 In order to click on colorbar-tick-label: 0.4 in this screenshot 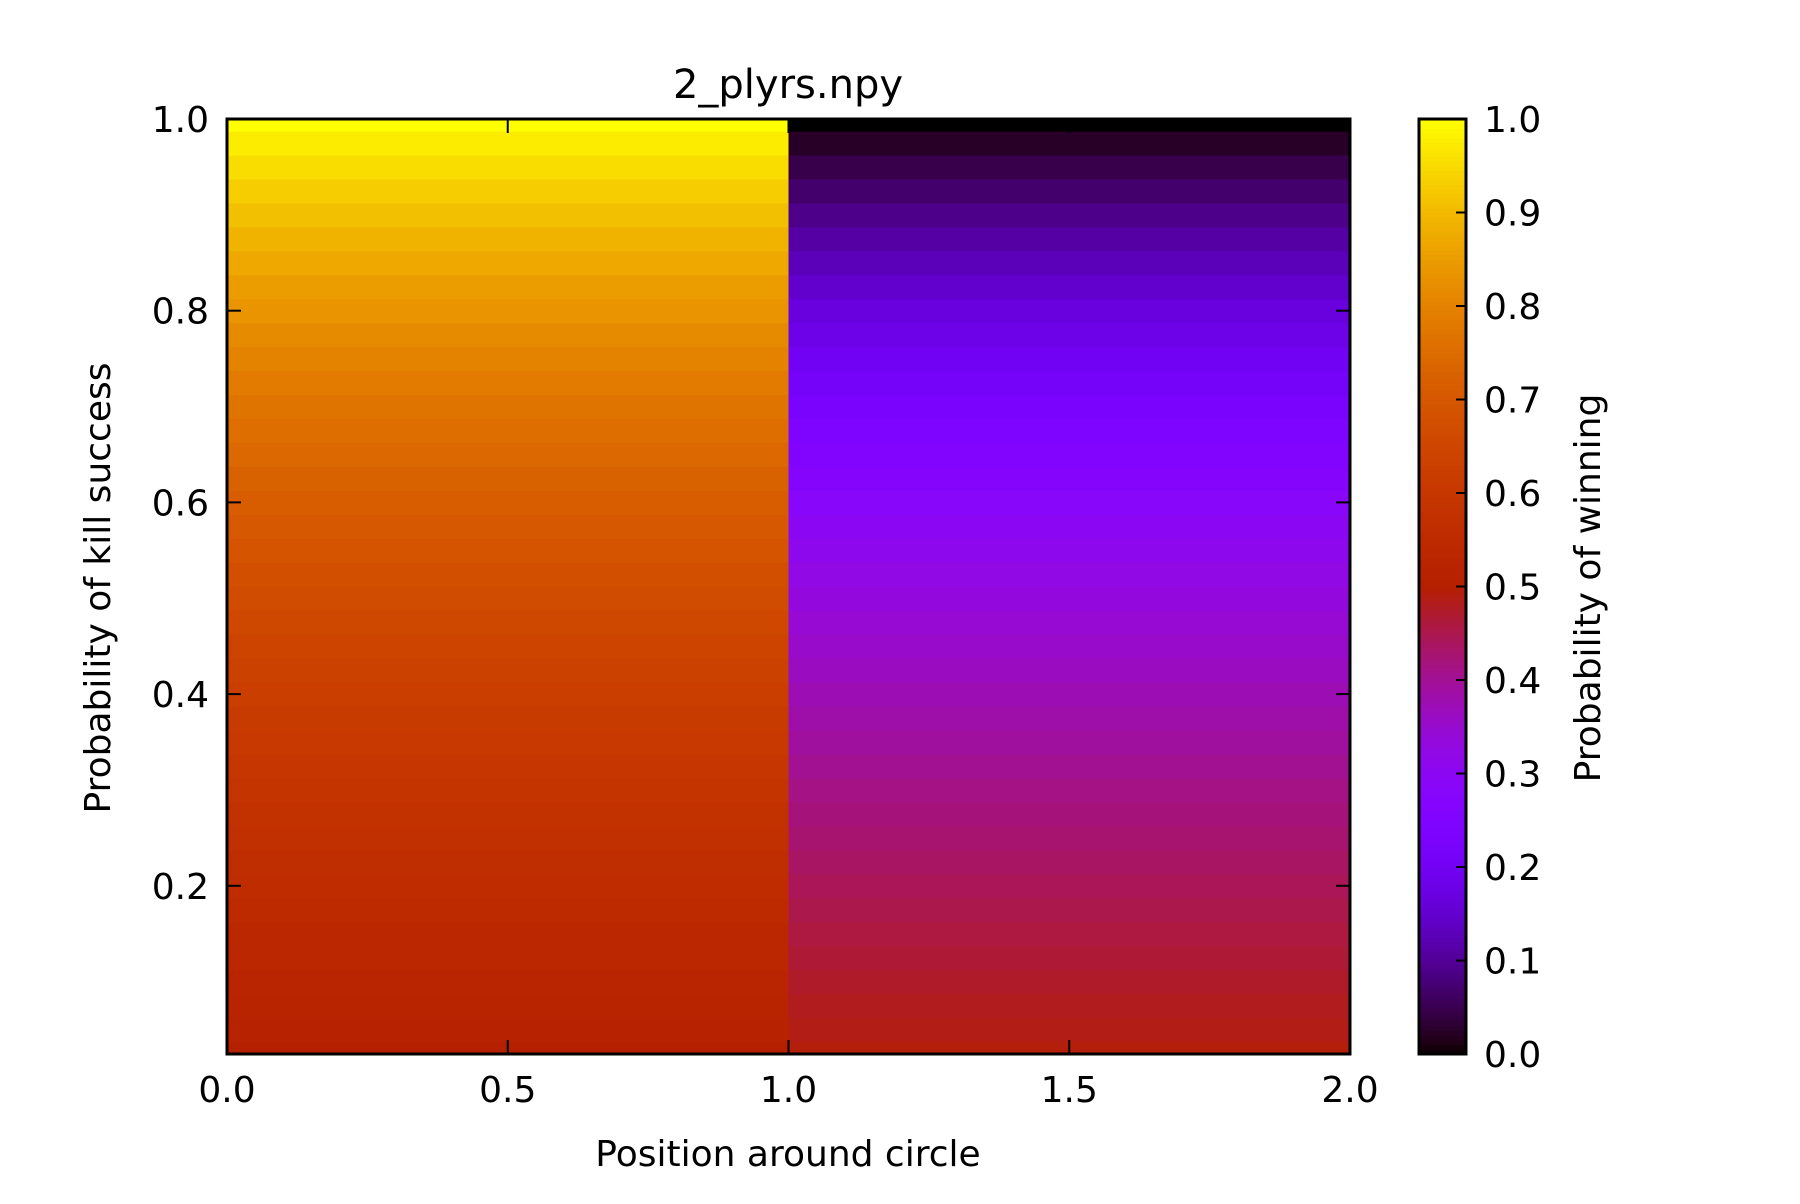, I will do `click(1512, 681)`.